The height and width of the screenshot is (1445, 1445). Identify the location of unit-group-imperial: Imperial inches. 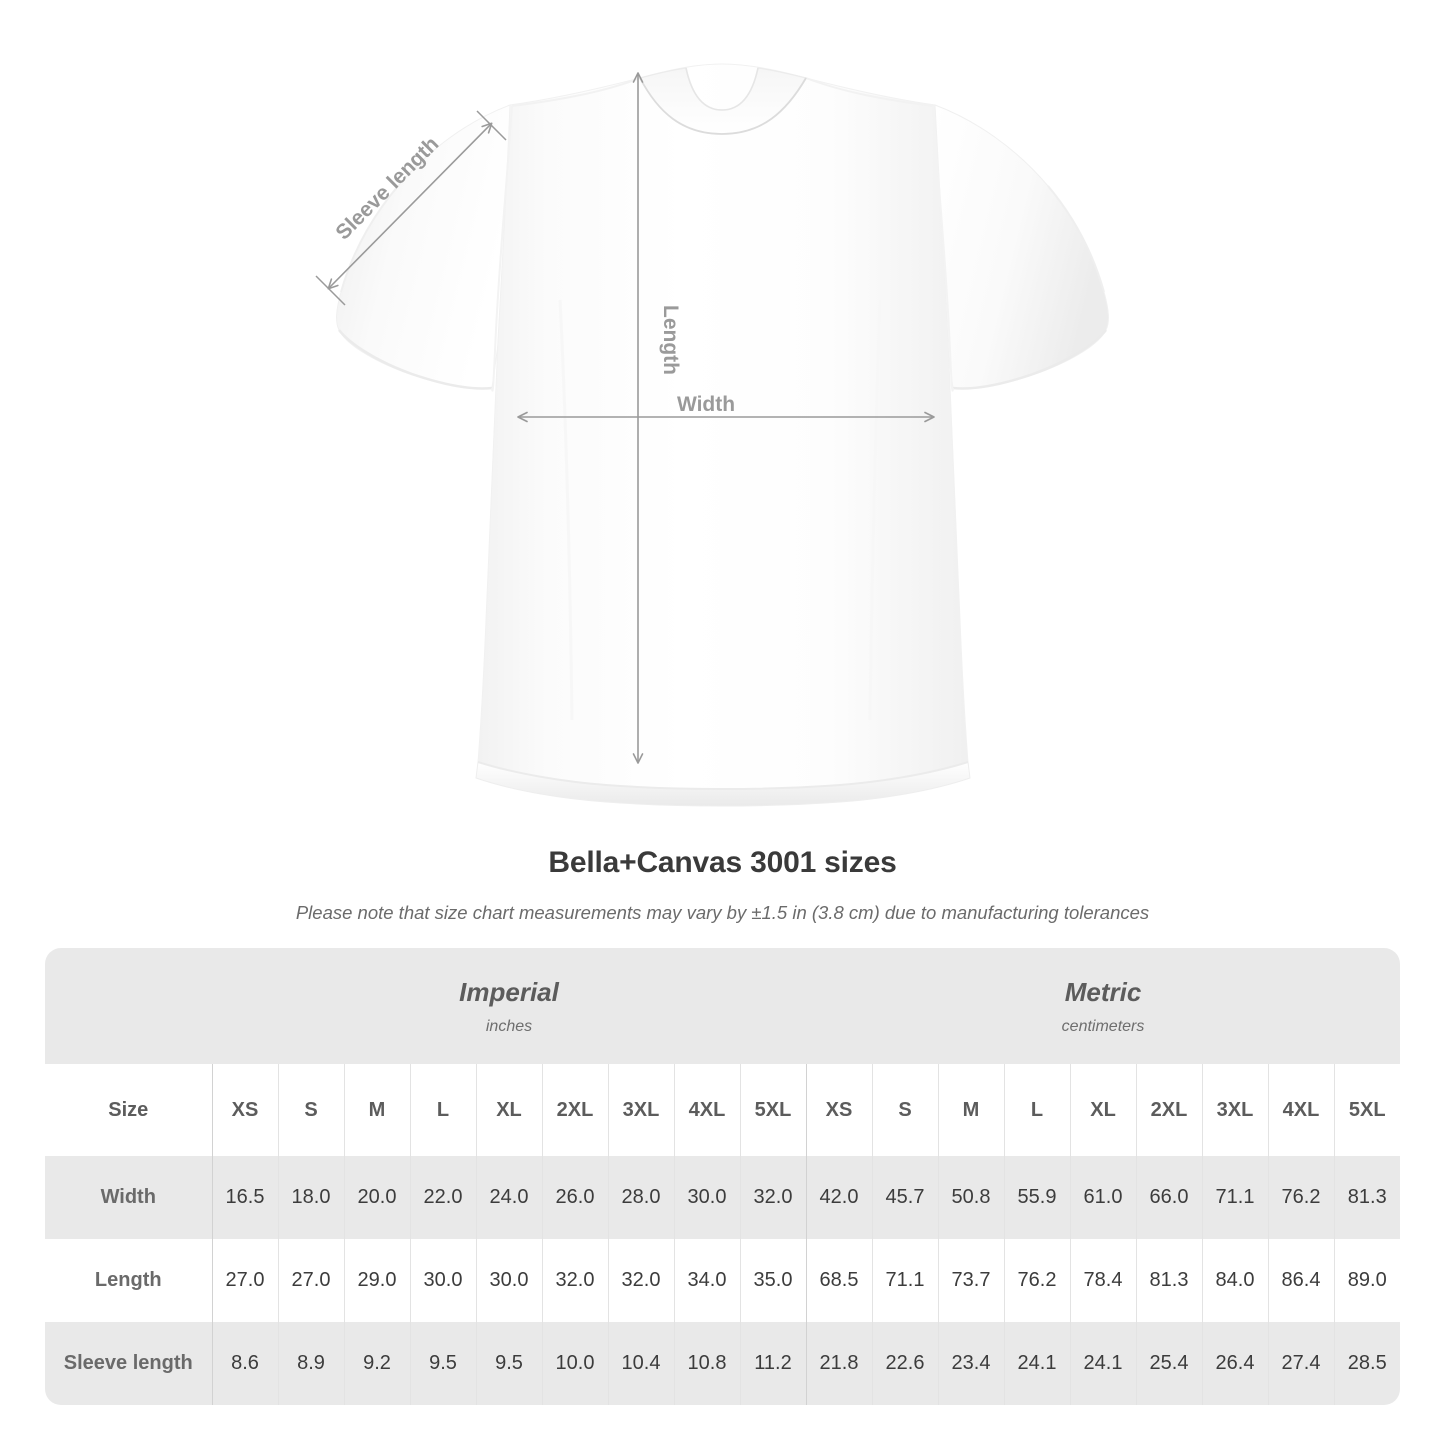
(509, 1006).